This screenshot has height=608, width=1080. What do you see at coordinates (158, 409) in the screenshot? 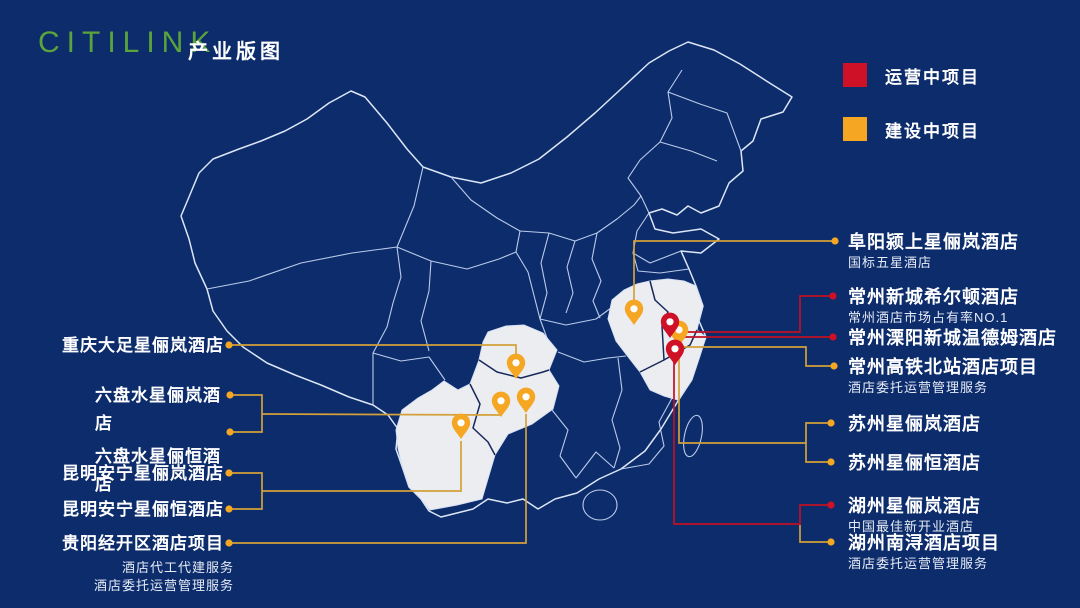
I see `label-liupanshui-lan-title: 六盘水星俪岚酒店` at bounding box center [158, 409].